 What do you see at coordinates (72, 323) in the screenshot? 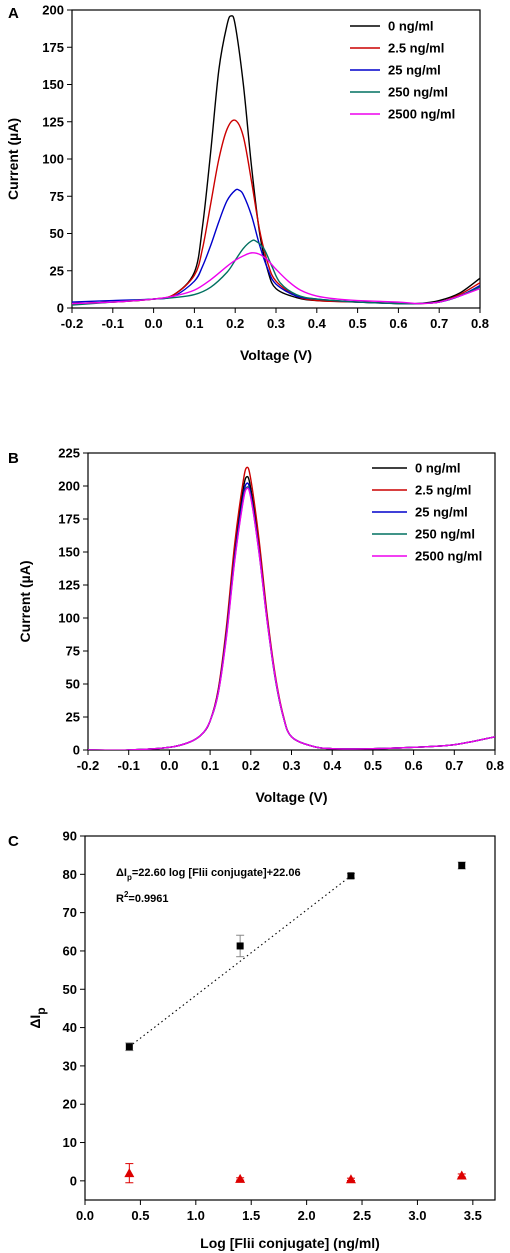
I see `x-tick-label: -0.2` at bounding box center [72, 323].